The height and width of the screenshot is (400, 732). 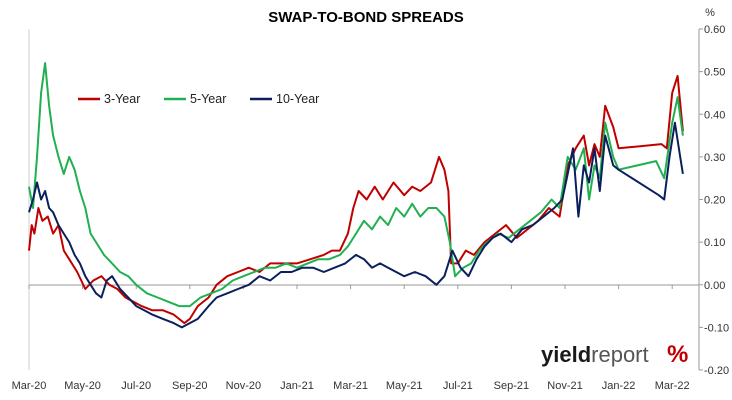 I want to click on svg-text: yieldreport, so click(x=595, y=354).